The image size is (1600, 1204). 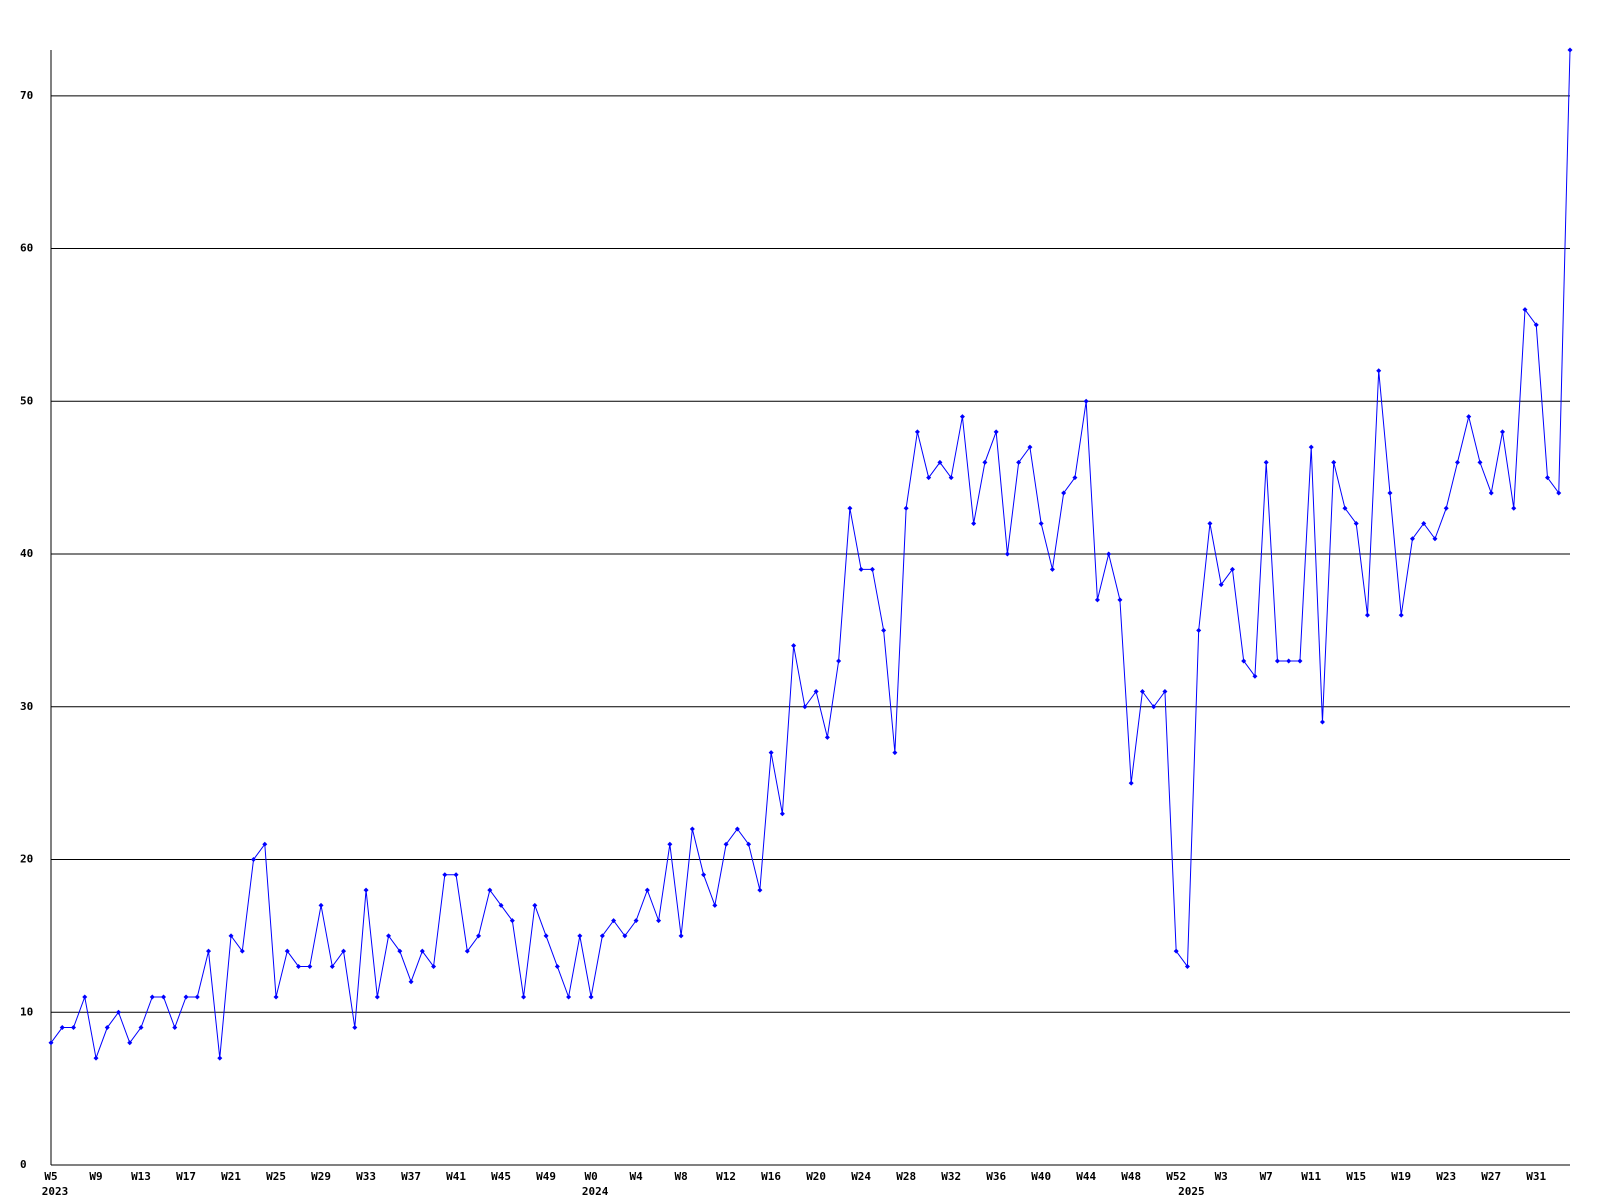 What do you see at coordinates (26, 706) in the screenshot?
I see `y-tick-label: 30` at bounding box center [26, 706].